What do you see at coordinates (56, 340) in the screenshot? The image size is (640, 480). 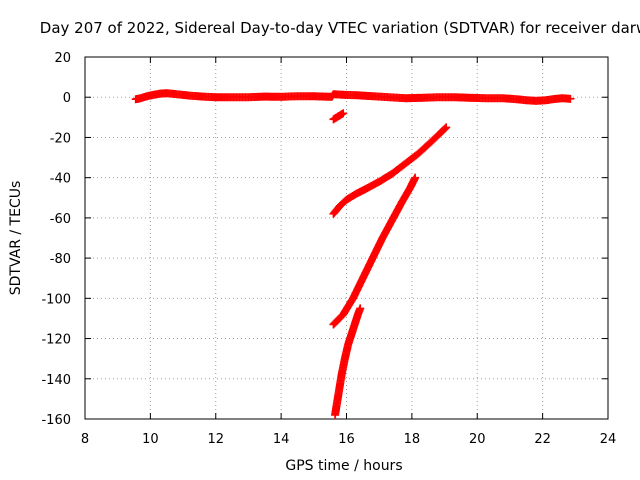 I see `y-tick-label: -120` at bounding box center [56, 340].